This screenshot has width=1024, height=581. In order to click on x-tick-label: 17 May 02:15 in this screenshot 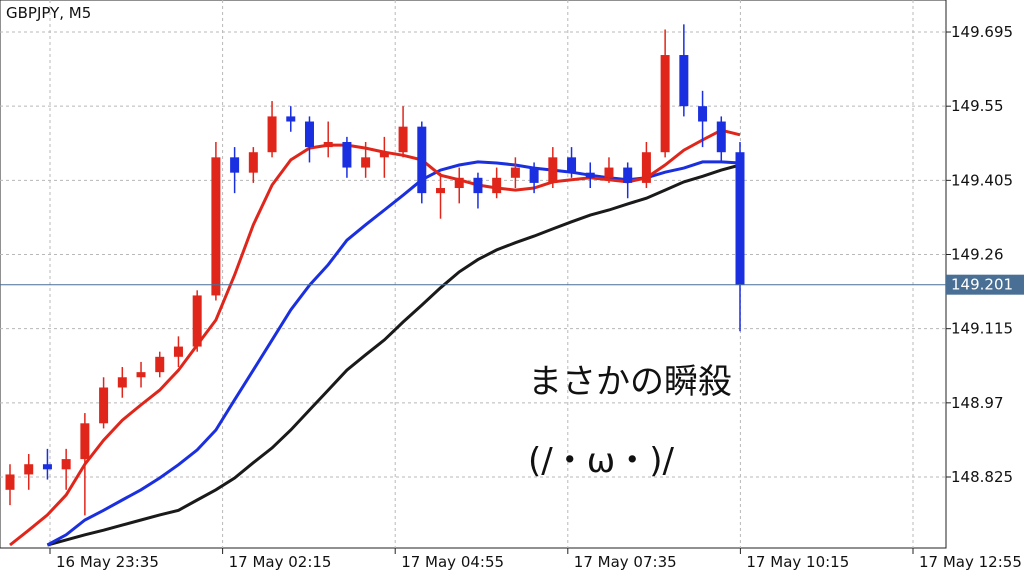, I will do `click(280, 562)`.